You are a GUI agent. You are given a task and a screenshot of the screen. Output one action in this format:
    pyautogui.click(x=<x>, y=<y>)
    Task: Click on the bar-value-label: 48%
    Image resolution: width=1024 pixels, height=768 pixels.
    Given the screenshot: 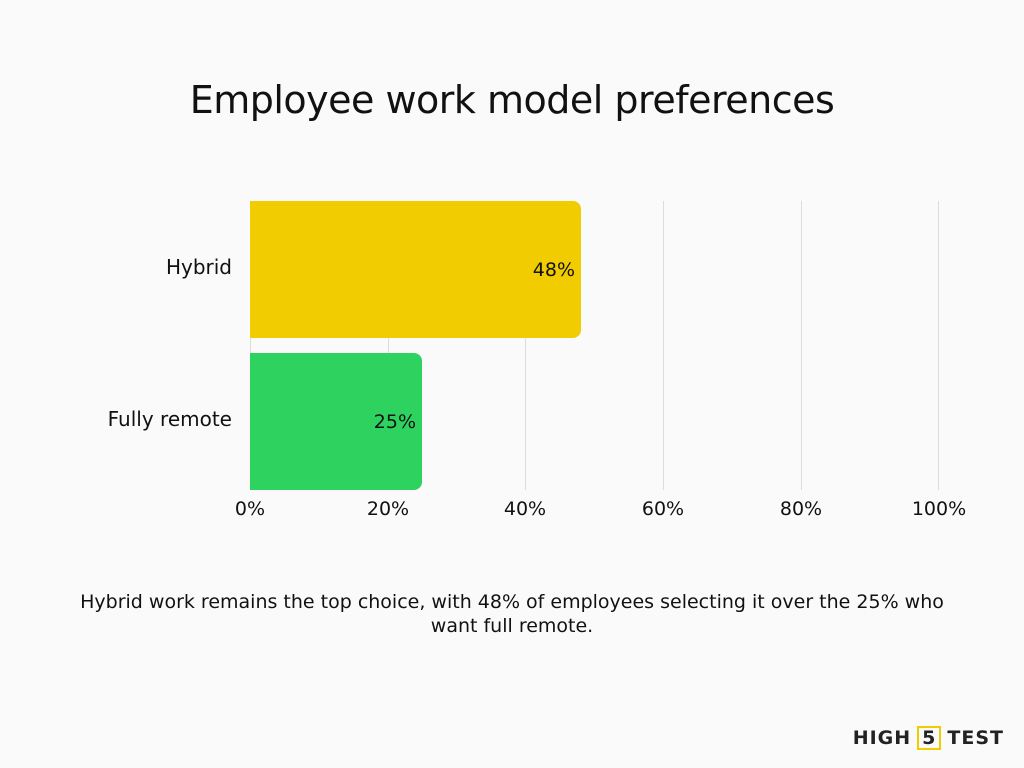 What is the action you would take?
    pyautogui.click(x=553, y=269)
    